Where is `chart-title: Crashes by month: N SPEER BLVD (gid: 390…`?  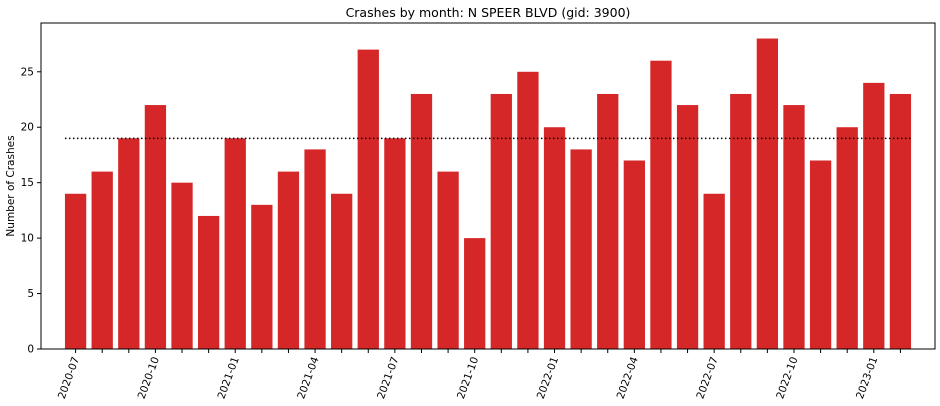
chart-title: Crashes by month: N SPEER BLVD (gid: 390… is located at coordinates (488, 12).